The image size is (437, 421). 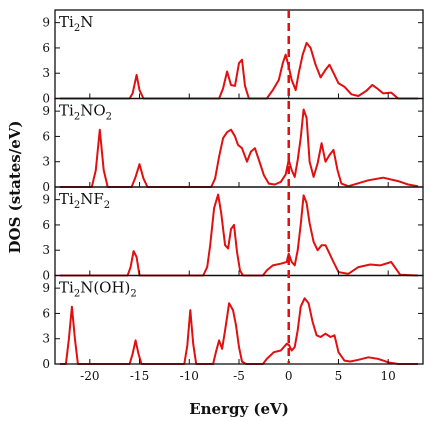 I want to click on panel-label-text: NF, so click(x=92, y=199).